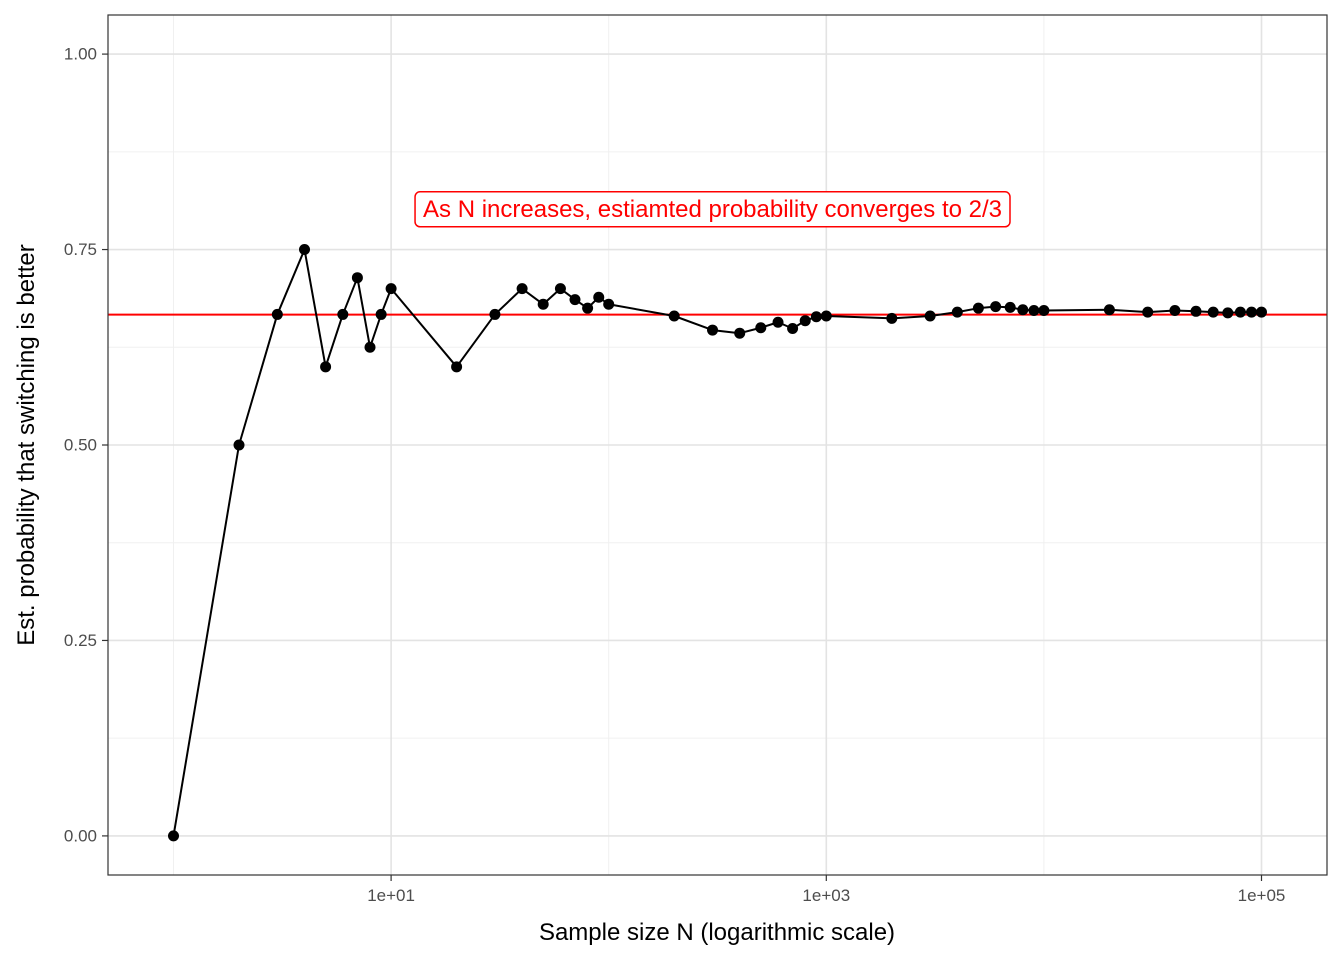 The width and height of the screenshot is (1344, 960). I want to click on x-axis-title: Sample size N (logarithmic scale), so click(717, 932).